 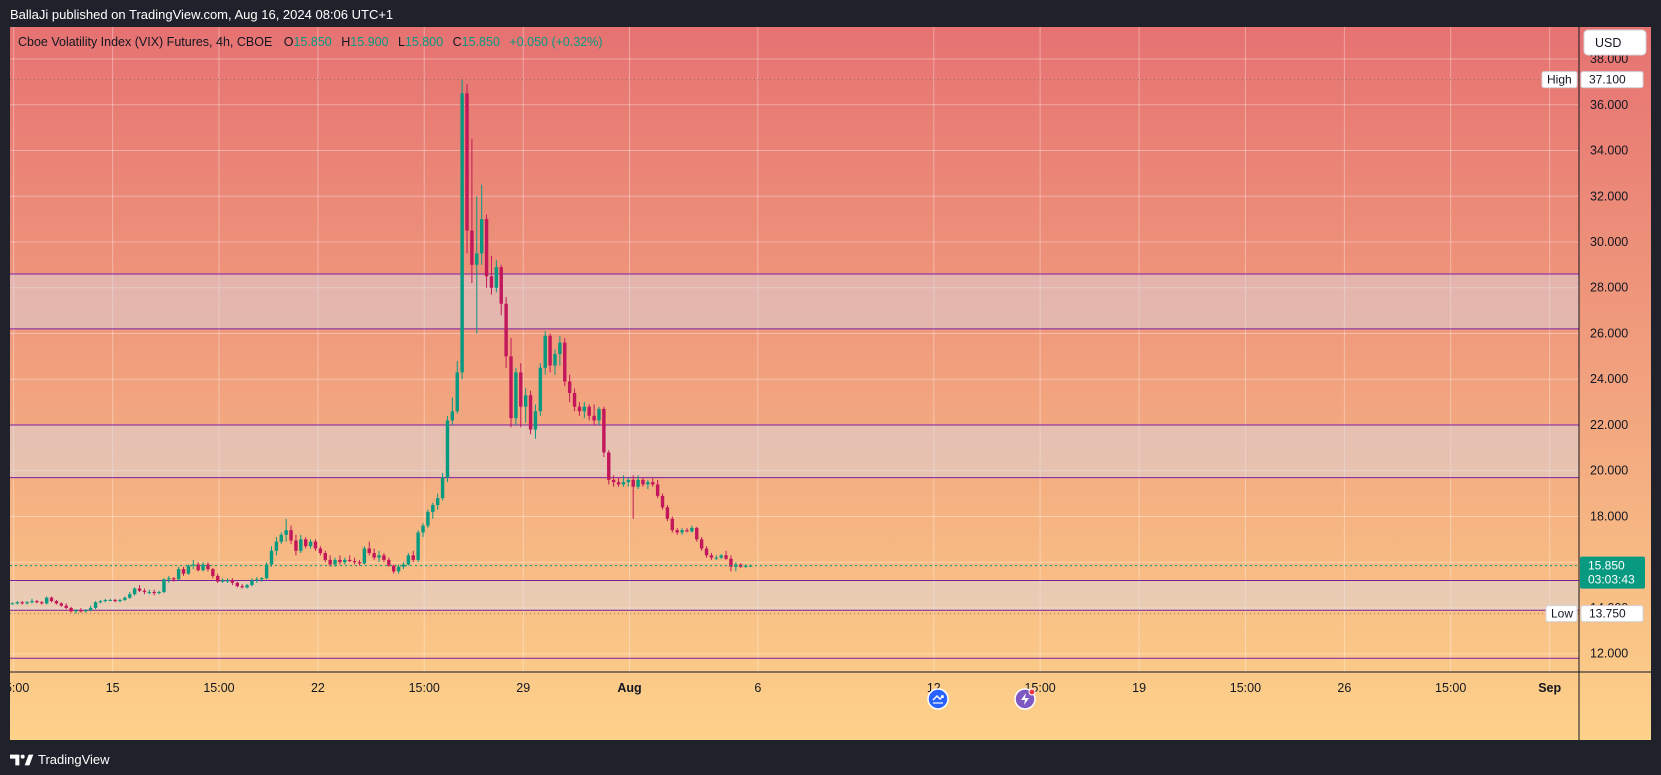 What do you see at coordinates (629, 688) in the screenshot?
I see `time-tick-label: Aug` at bounding box center [629, 688].